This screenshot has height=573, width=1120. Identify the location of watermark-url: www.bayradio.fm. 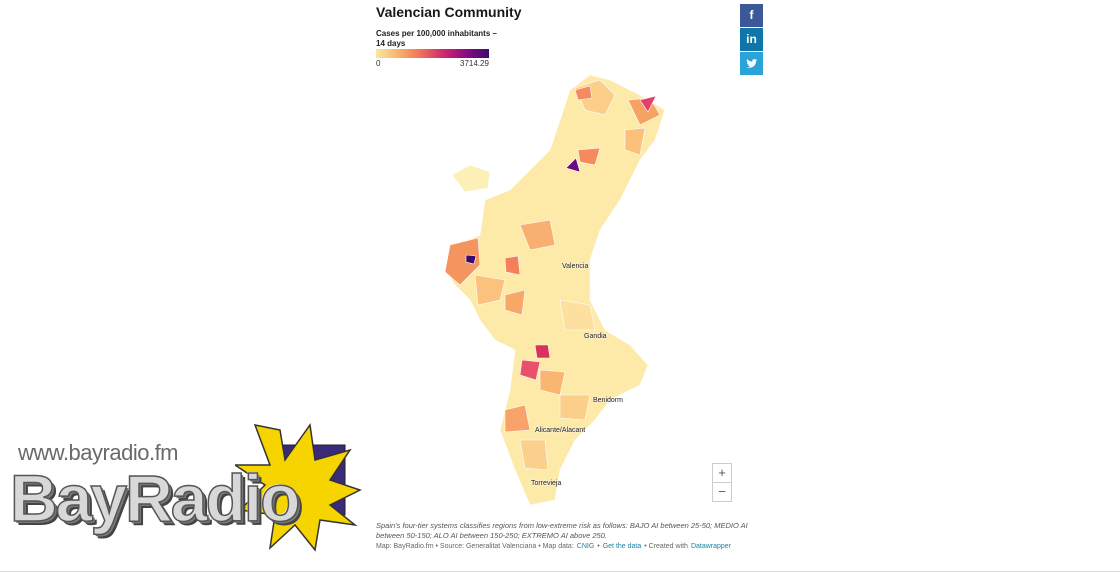
(98, 452).